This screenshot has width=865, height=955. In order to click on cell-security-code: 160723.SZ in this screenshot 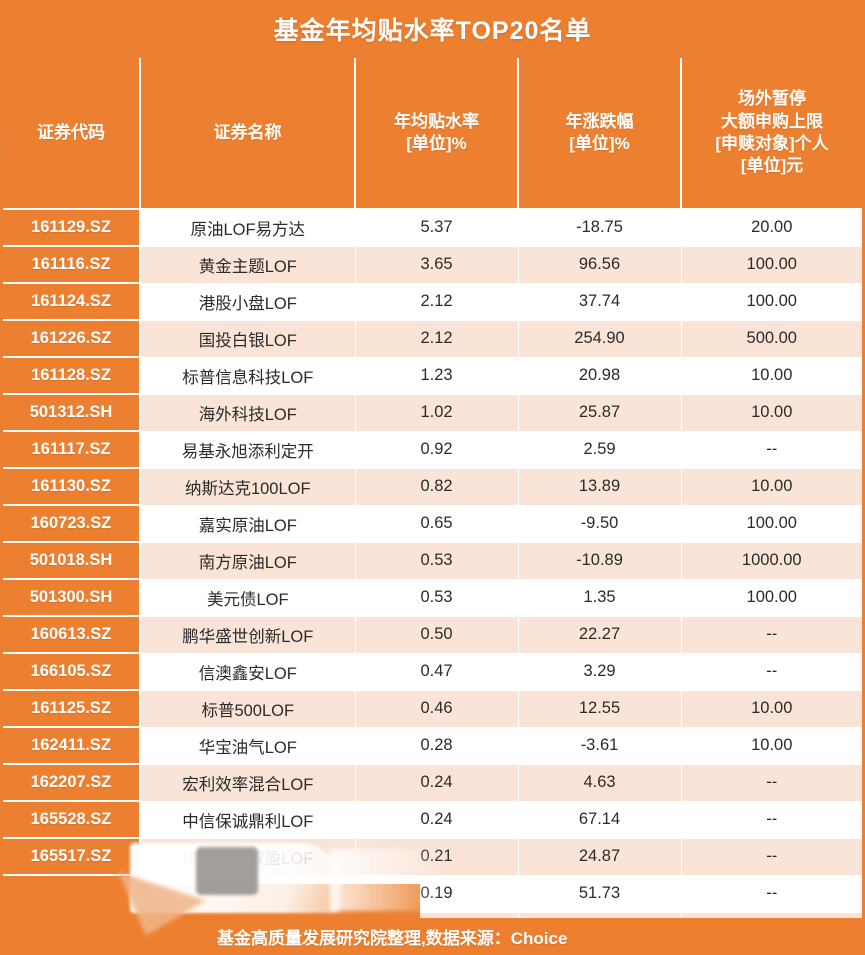, I will do `click(72, 524)`.